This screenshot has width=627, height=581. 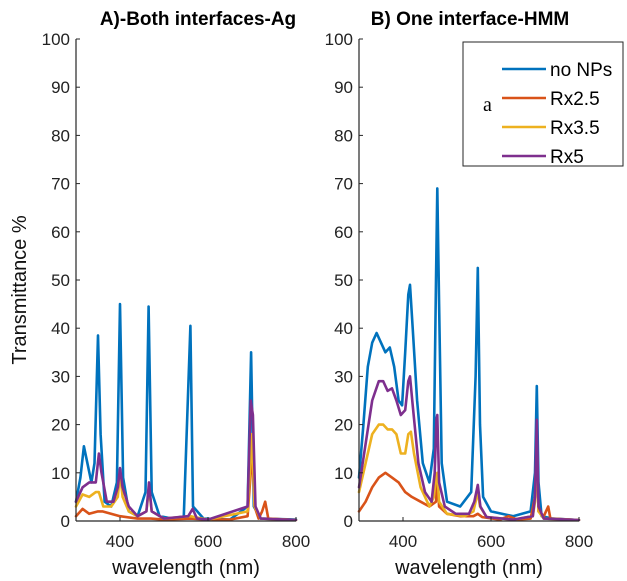 What do you see at coordinates (567, 157) in the screenshot?
I see `legend-label: Rx5` at bounding box center [567, 157].